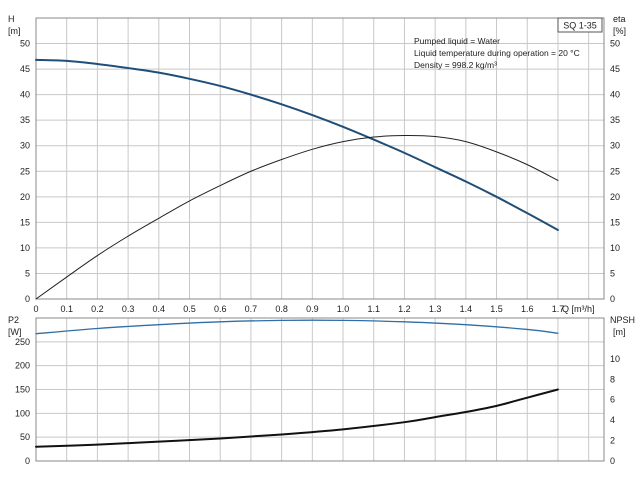  What do you see at coordinates (312, 309) in the screenshot?
I see `x-tick-label: 0.9` at bounding box center [312, 309].